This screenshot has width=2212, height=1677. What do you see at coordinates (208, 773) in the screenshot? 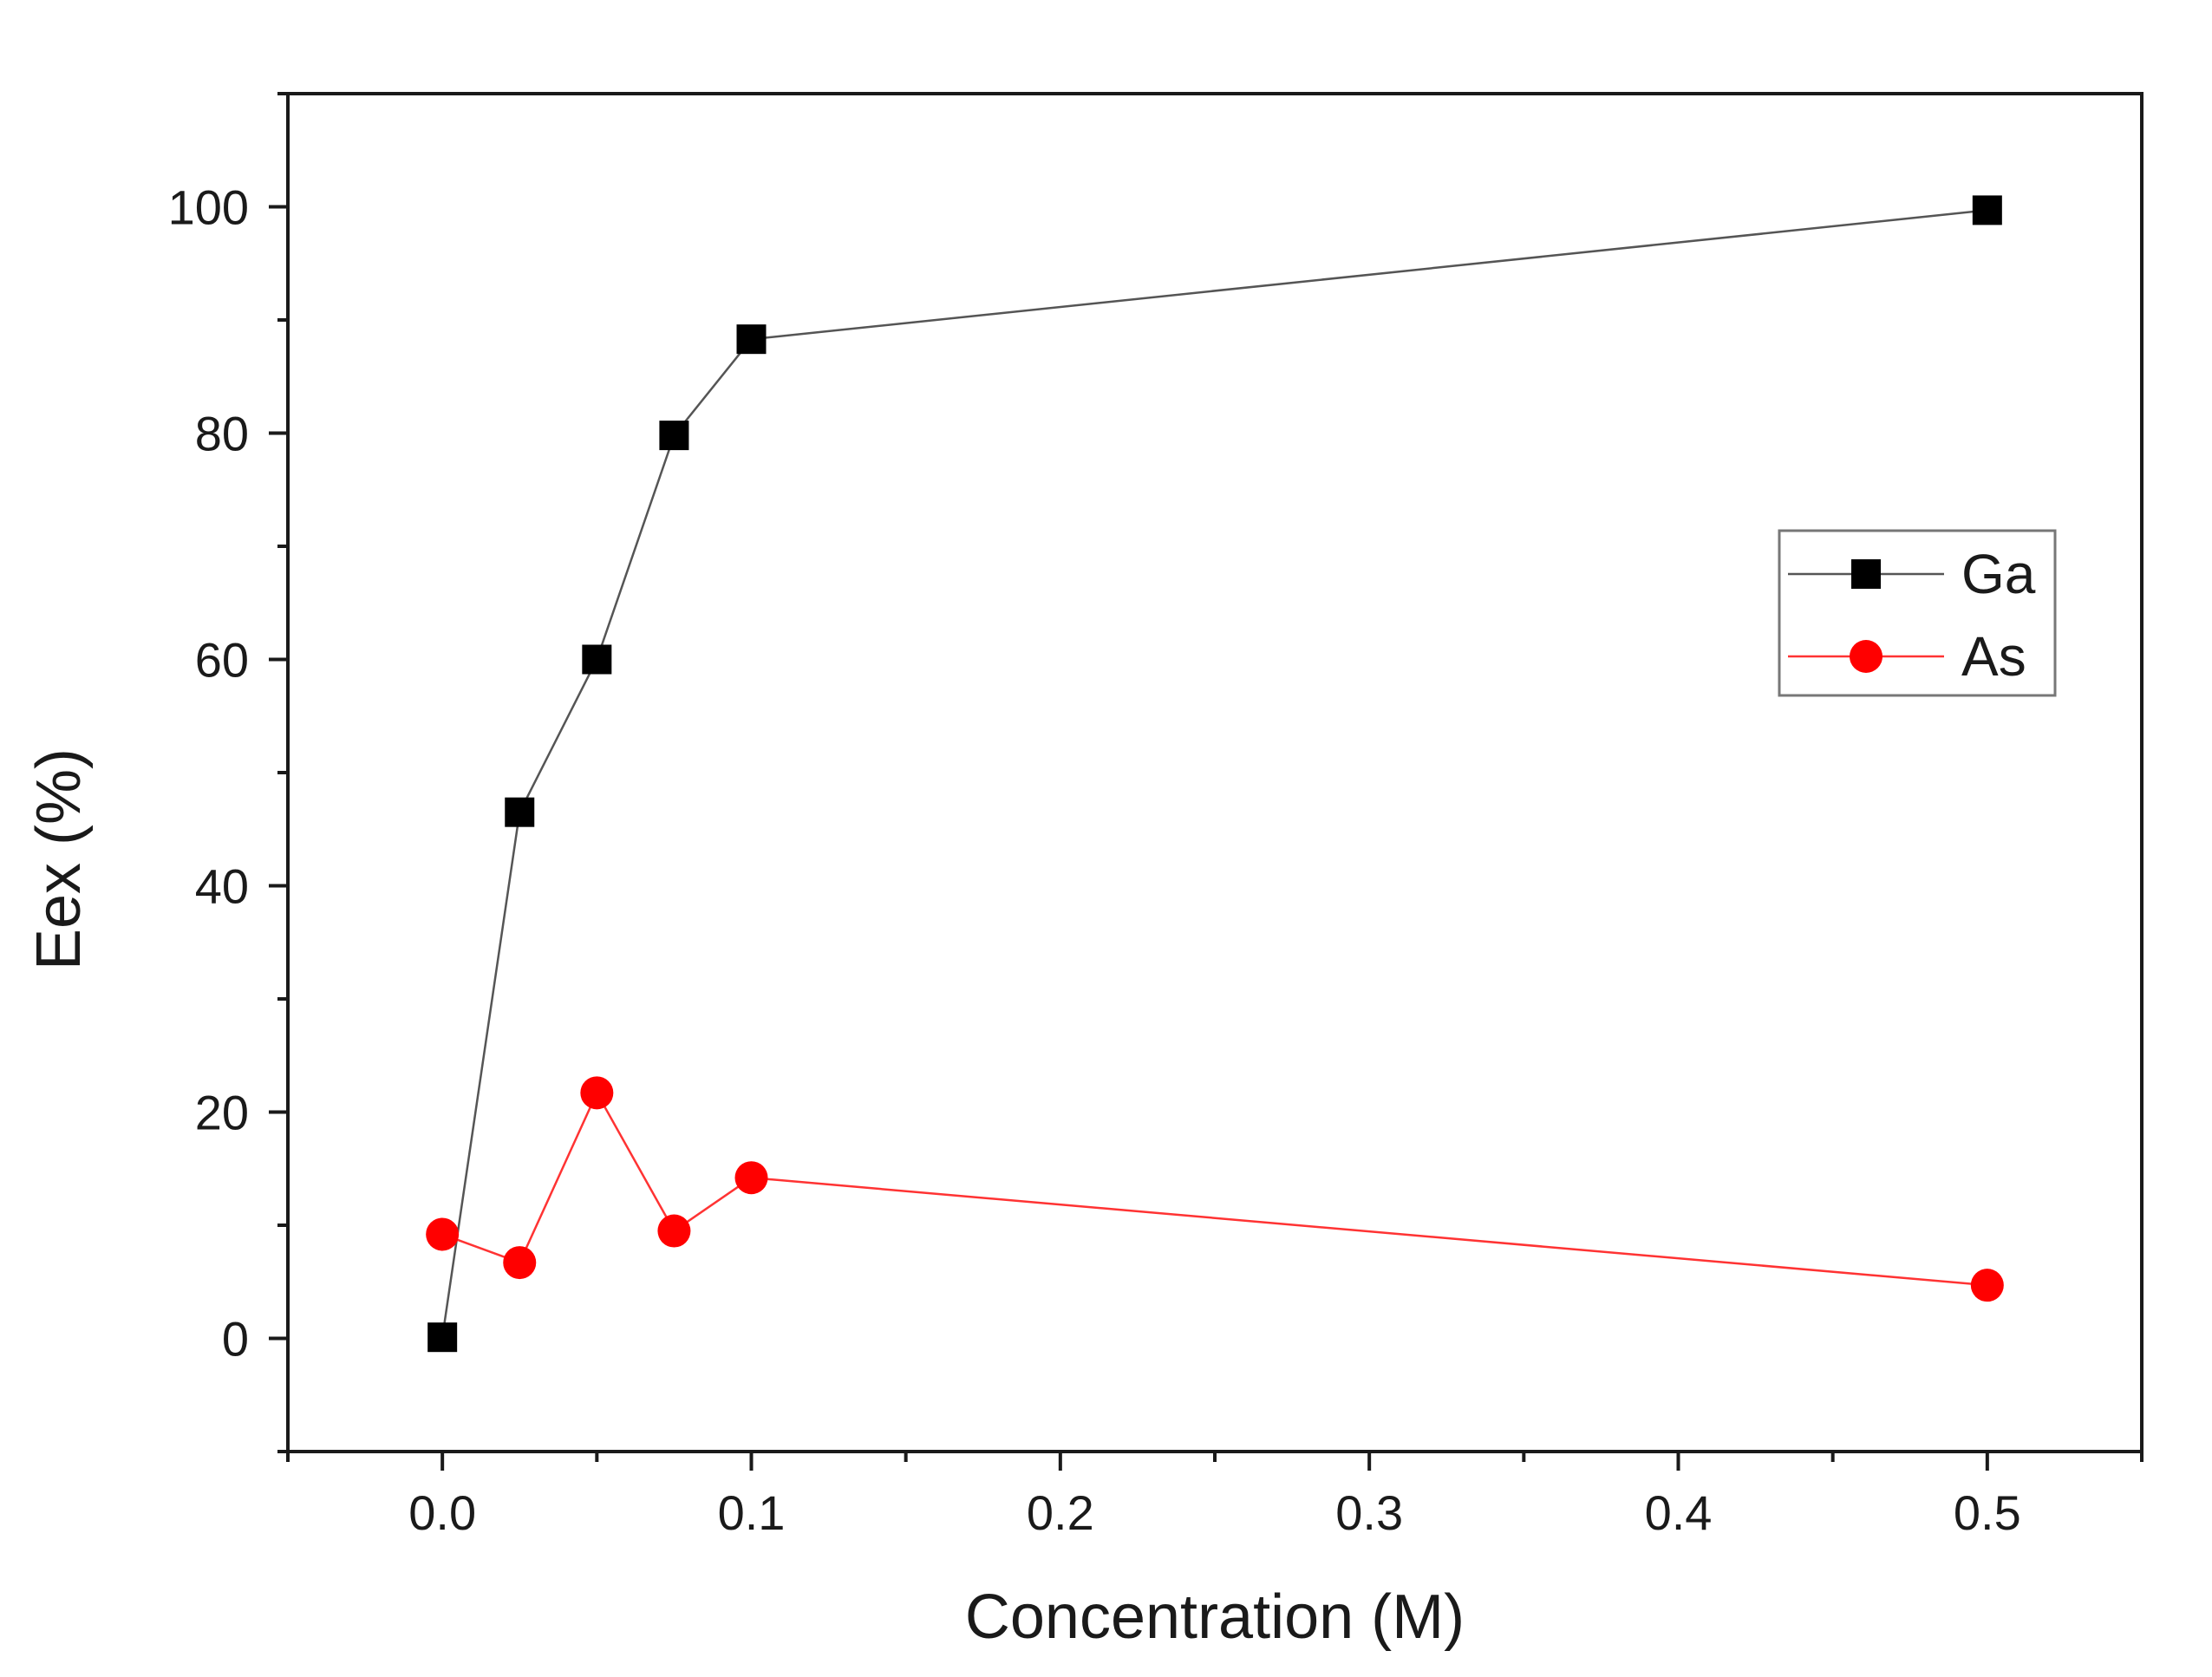
I see `y-tick-labels: 0 20 40 60 80 100` at bounding box center [208, 773].